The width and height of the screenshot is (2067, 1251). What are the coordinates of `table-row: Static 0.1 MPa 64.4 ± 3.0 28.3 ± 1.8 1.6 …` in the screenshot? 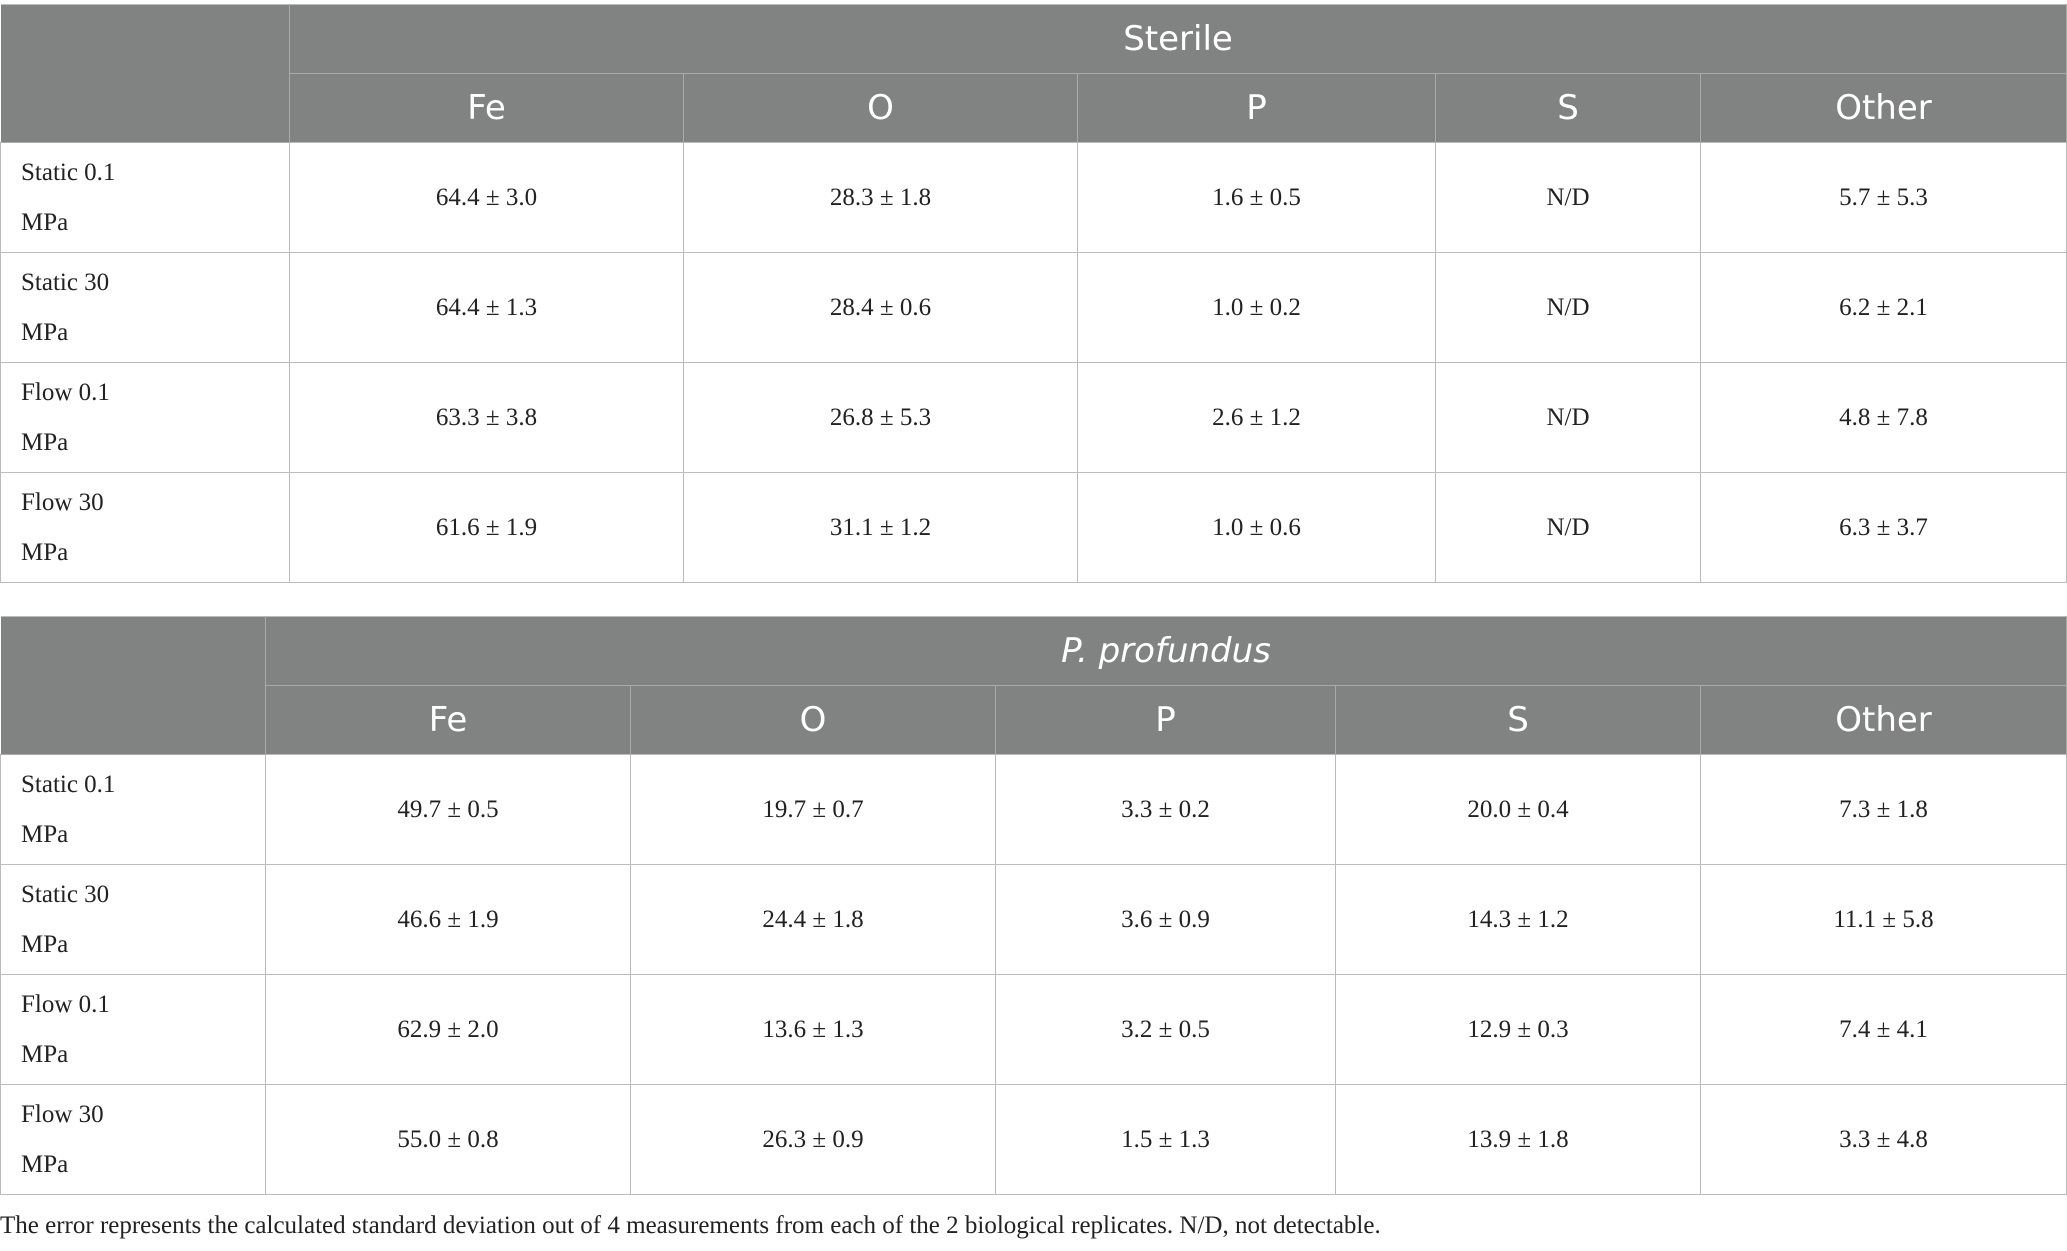 It's located at (1033, 197).